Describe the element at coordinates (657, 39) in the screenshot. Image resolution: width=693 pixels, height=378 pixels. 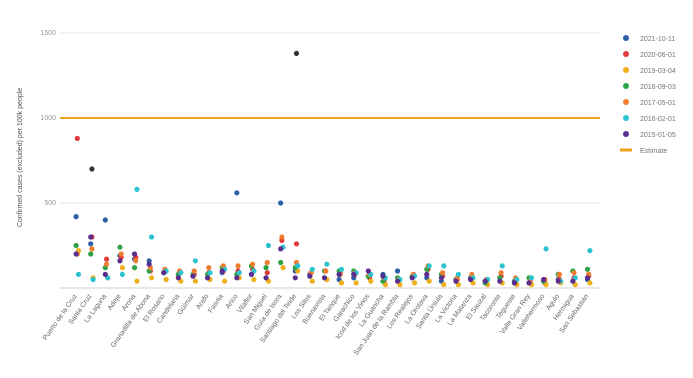
I see `legend-label: 2021-10-11` at that location.